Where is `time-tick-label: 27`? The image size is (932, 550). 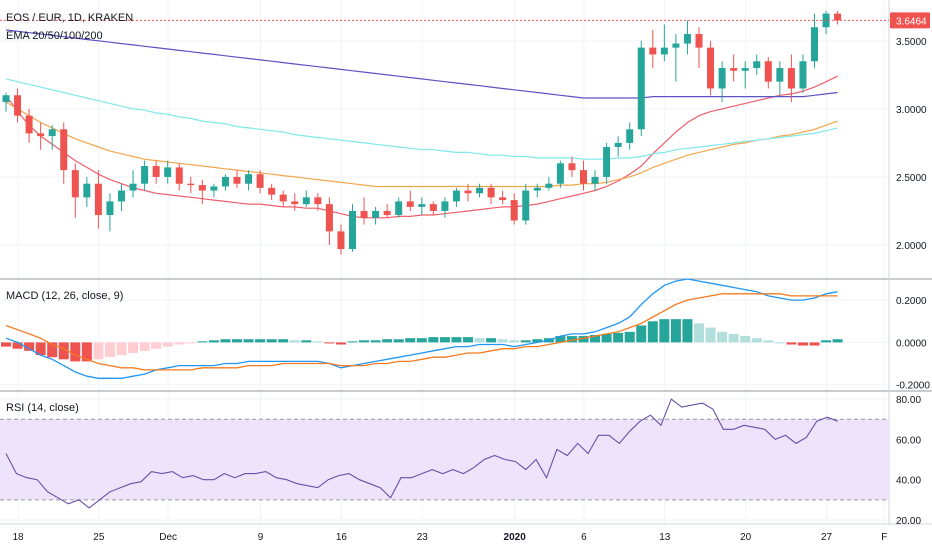 time-tick-label: 27 is located at coordinates (827, 537).